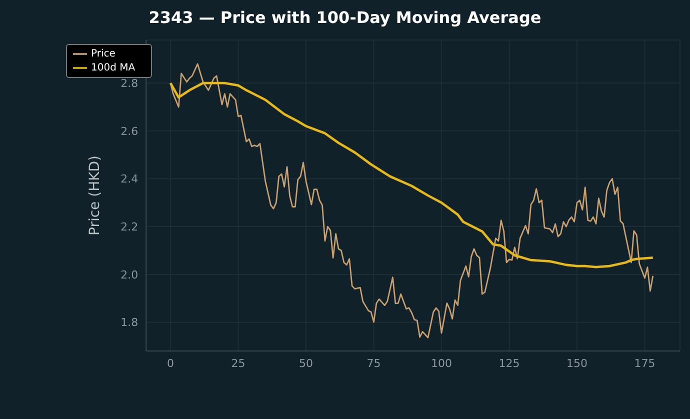 The width and height of the screenshot is (690, 419). I want to click on legend-label: 100d MA, so click(113, 68).